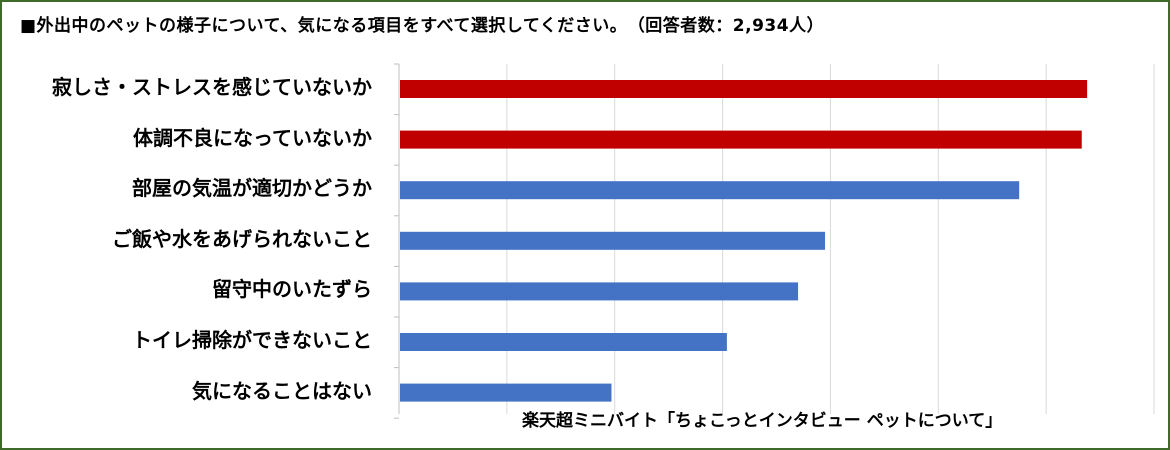 The height and width of the screenshot is (450, 1170). I want to click on category-label: ご飯や水をあげられないこと, so click(242, 238).